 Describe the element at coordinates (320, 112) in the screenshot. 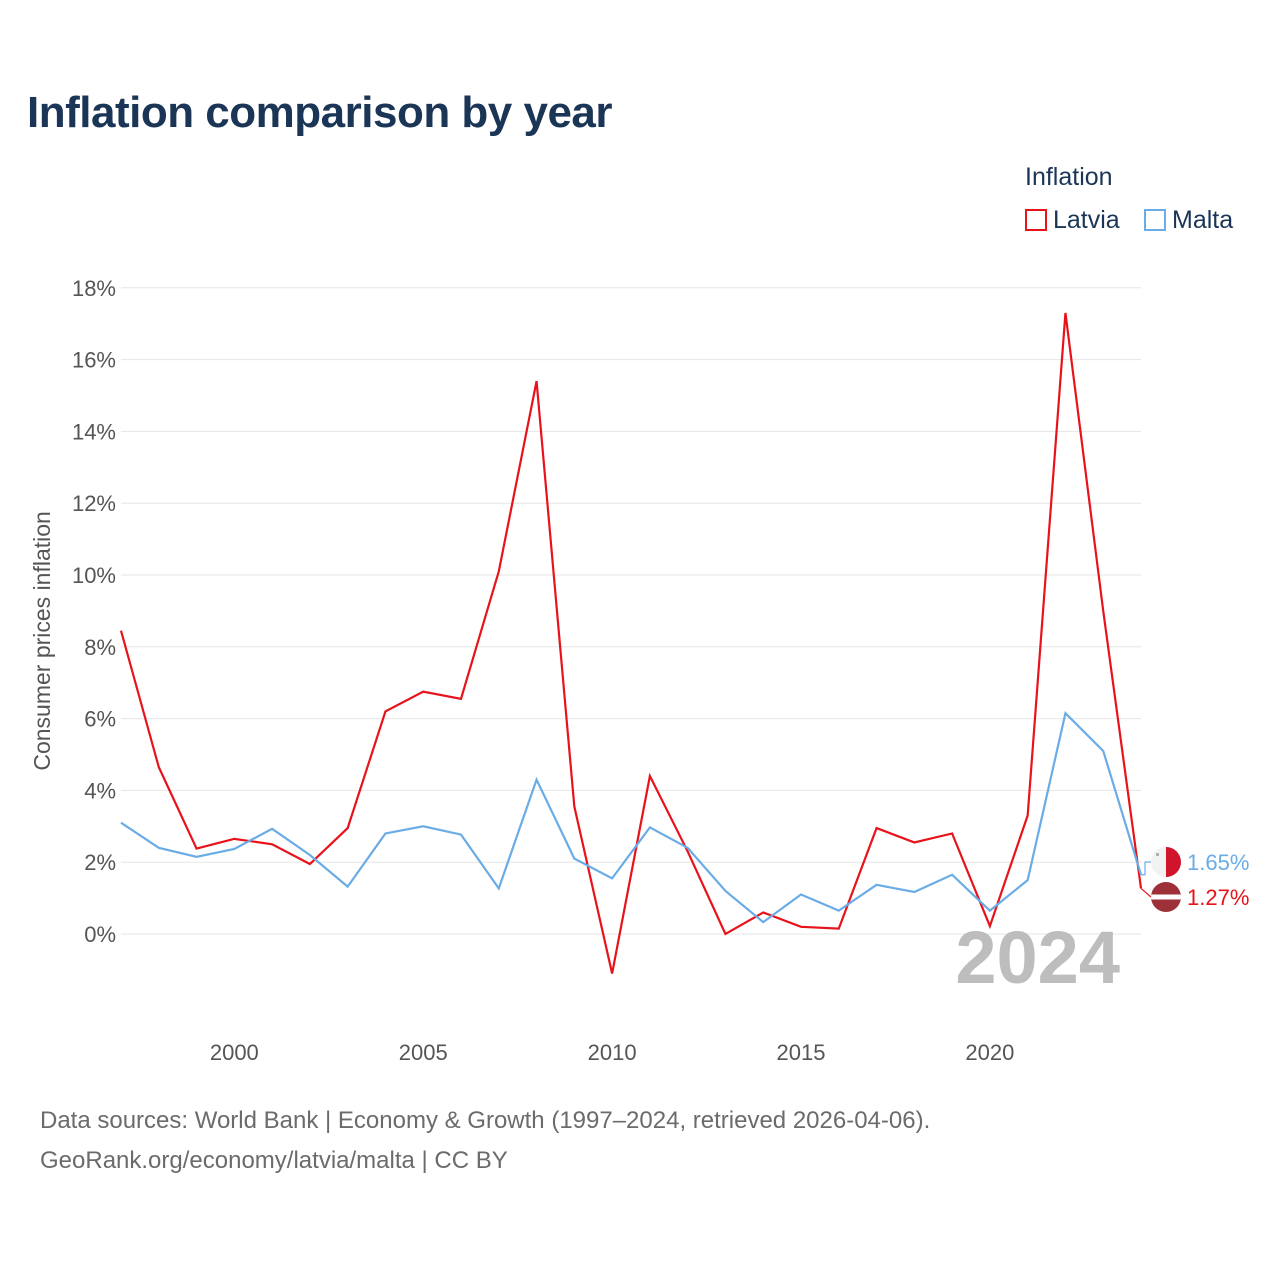

I see `chart-title: Inflation comparison by year` at that location.